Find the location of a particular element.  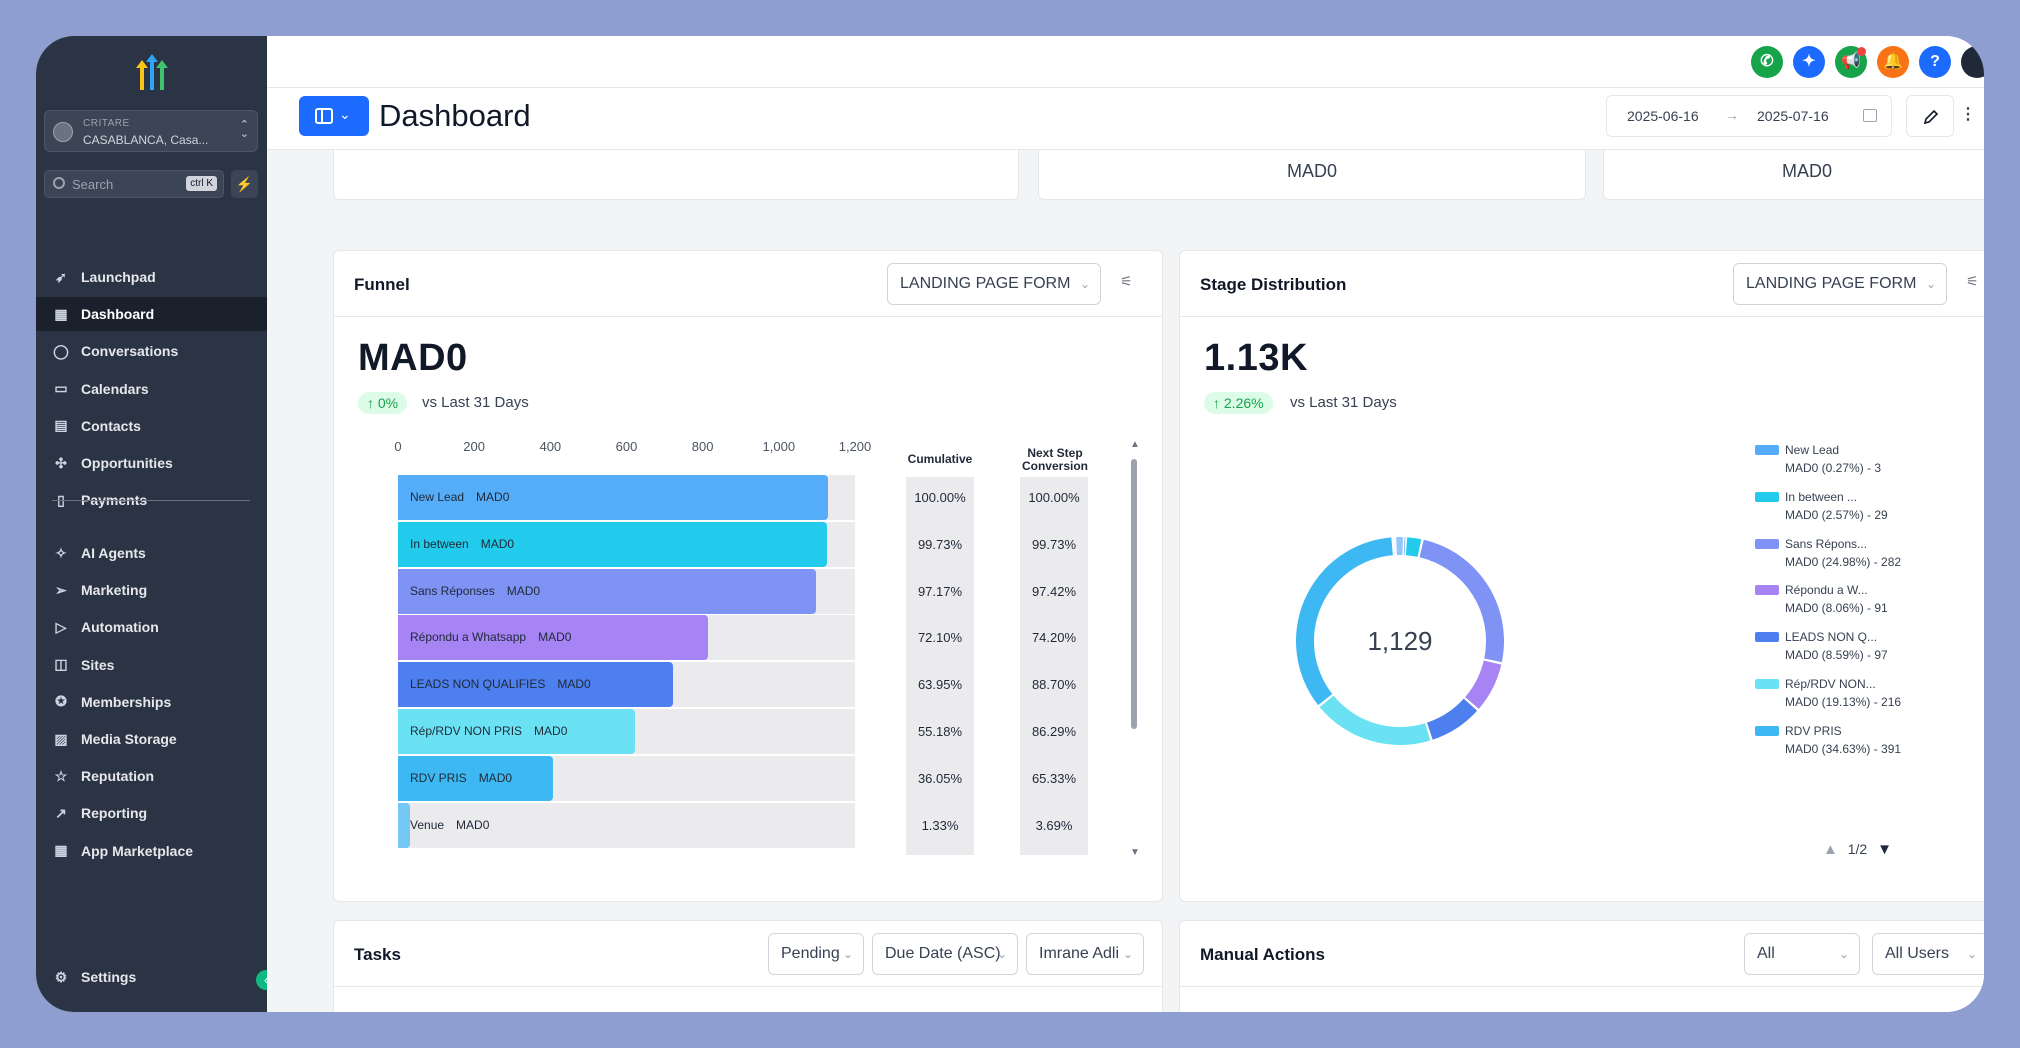

funnel-bar: In between MAD0 is located at coordinates (612, 544).